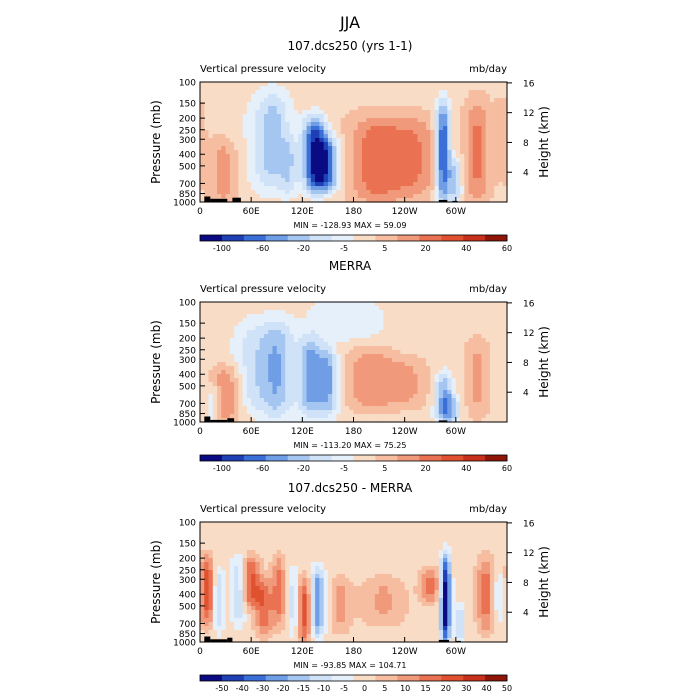 Image resolution: width=700 pixels, height=700 pixels. What do you see at coordinates (187, 167) in the screenshot?
I see `y-tick-label: 500` at bounding box center [187, 167].